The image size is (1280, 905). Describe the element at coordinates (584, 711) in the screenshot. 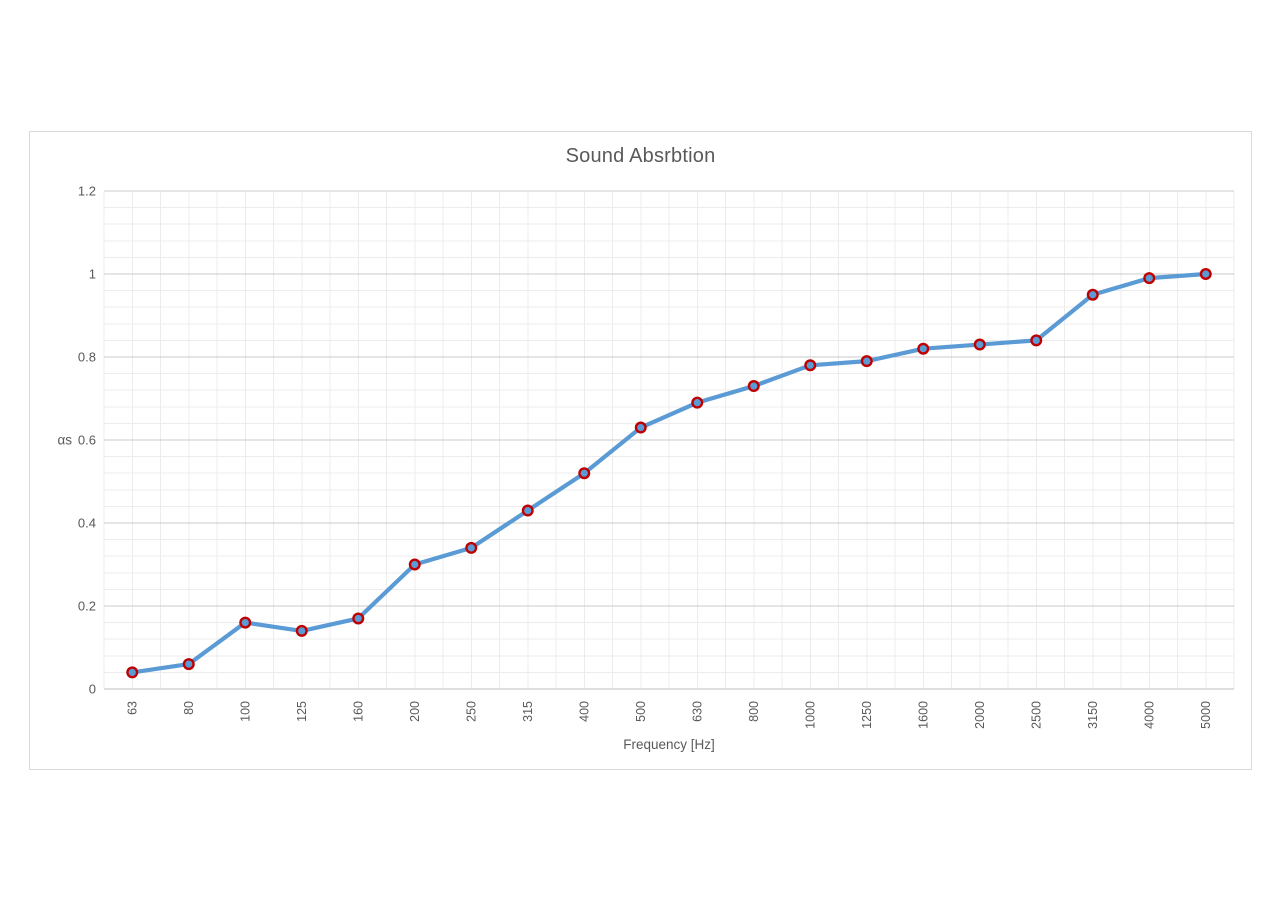

I see `x-tick-label: 400` at that location.